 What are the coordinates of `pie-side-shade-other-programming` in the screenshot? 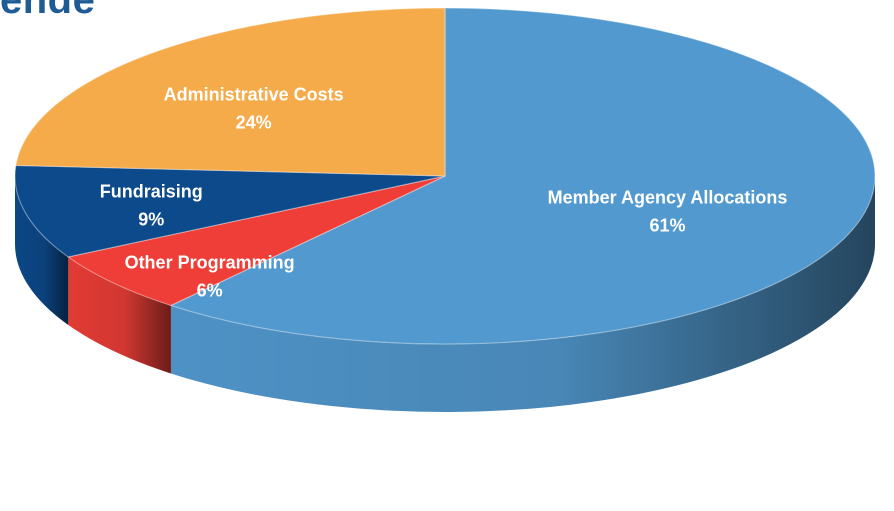 It's located at (119, 315).